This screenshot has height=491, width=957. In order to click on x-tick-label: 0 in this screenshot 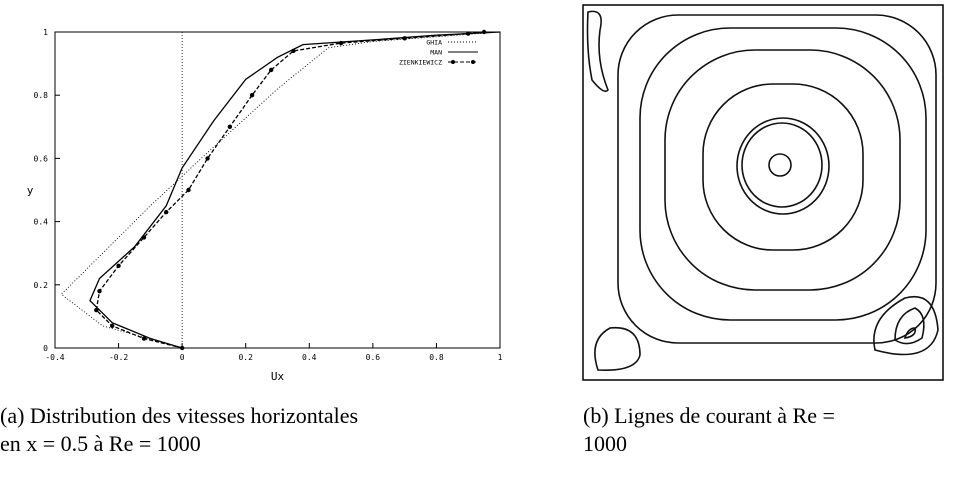, I will do `click(182, 357)`.